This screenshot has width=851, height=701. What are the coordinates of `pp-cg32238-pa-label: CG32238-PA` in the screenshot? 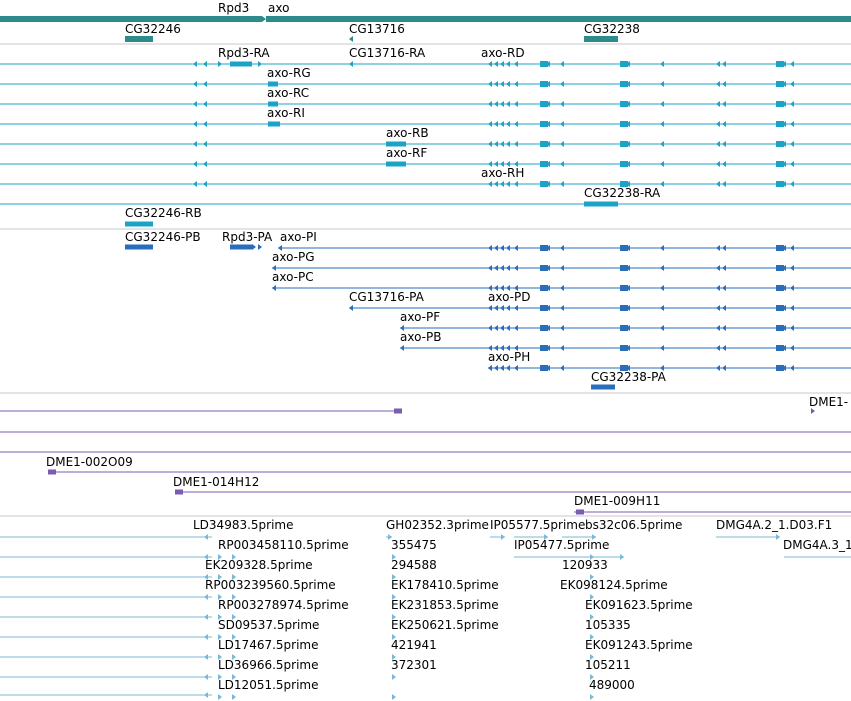 It's located at (628, 377).